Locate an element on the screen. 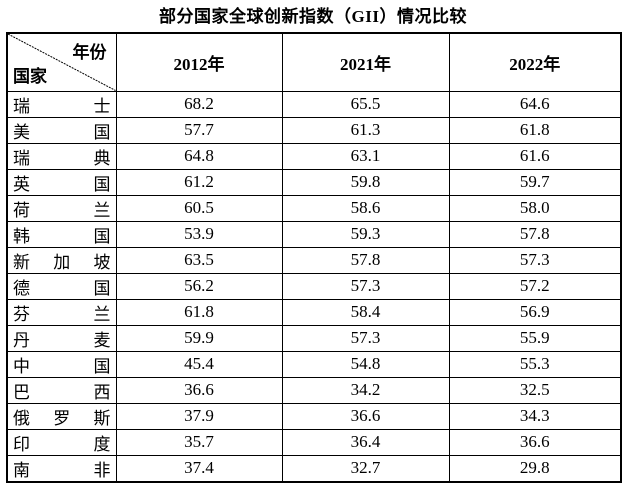  column-header-2021: 2021年 is located at coordinates (365, 62).